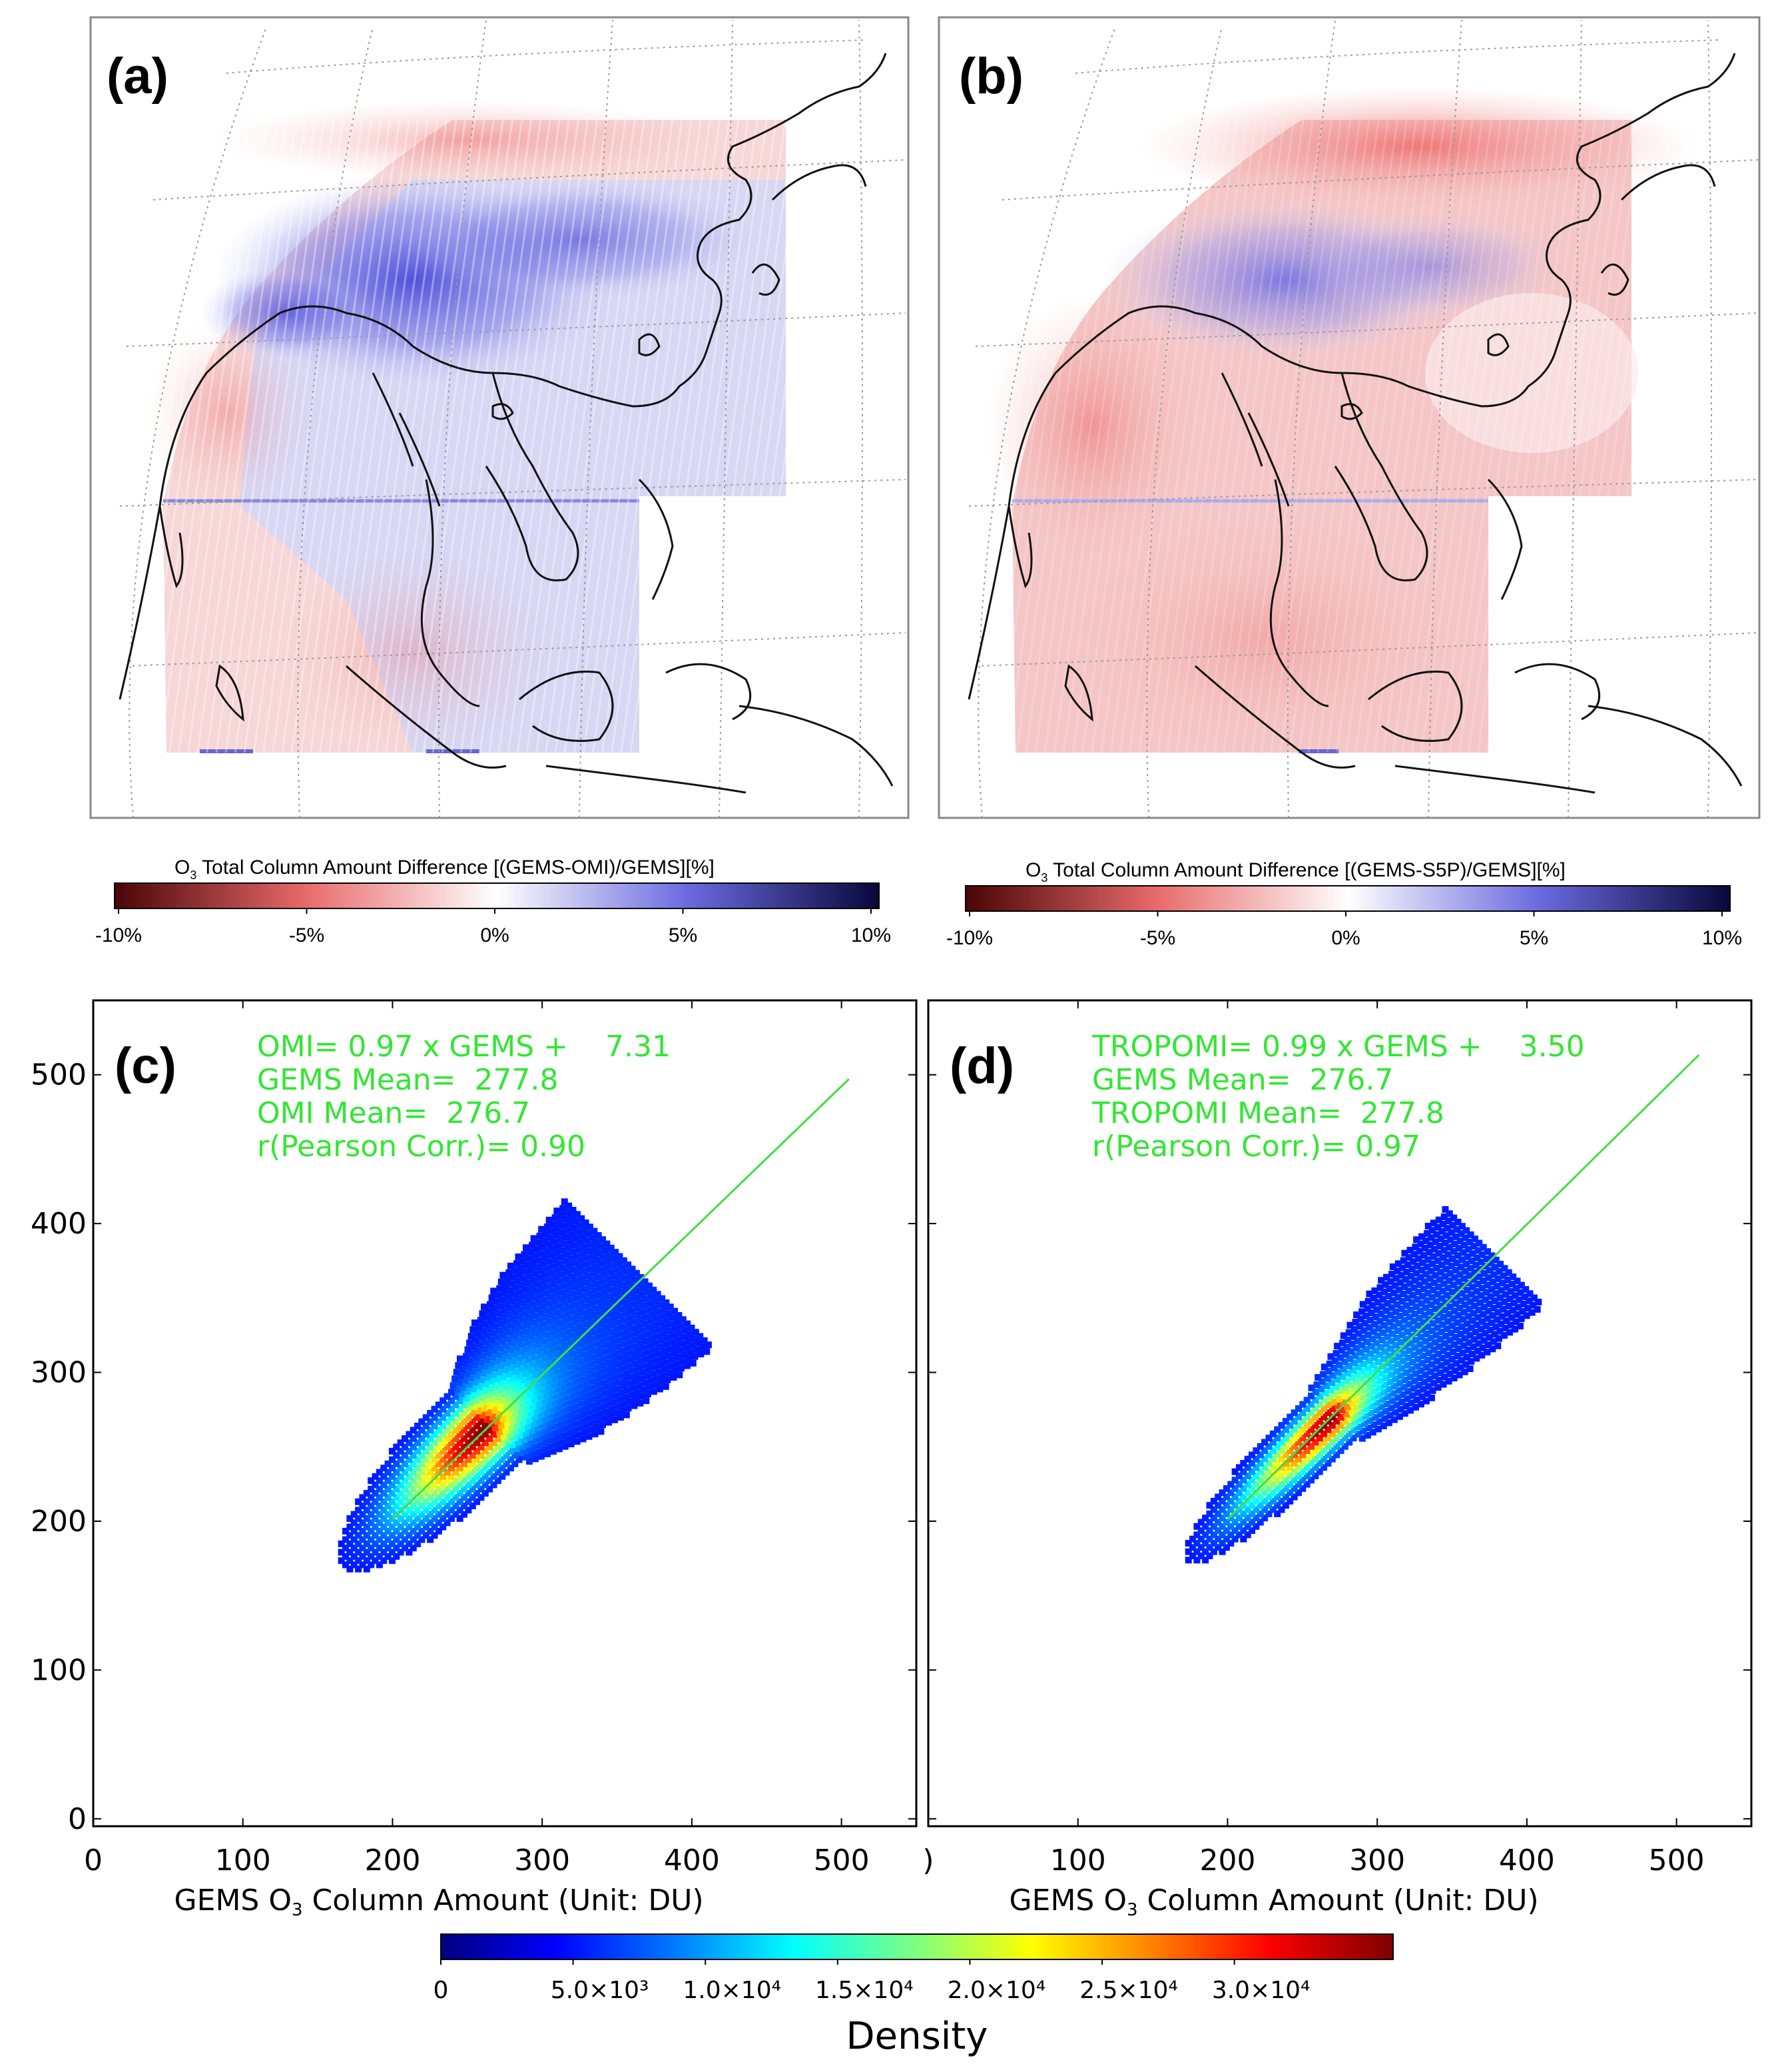 The height and width of the screenshot is (2072, 1768). I want to click on density-tick-label: 3.0×10⁴, so click(1261, 1990).